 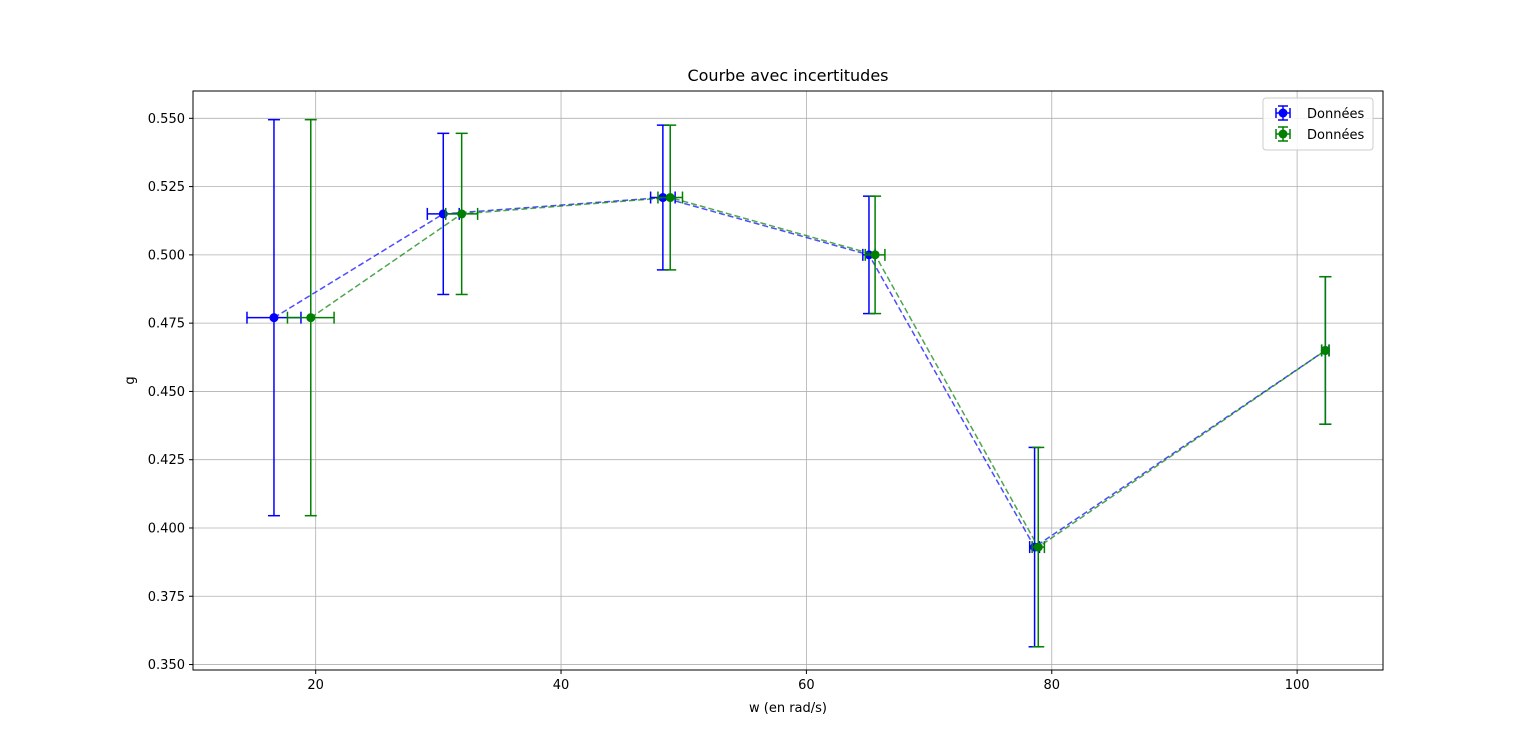 What do you see at coordinates (787, 75) in the screenshot?
I see `chart-title: Courbe avec incertitudes` at bounding box center [787, 75].